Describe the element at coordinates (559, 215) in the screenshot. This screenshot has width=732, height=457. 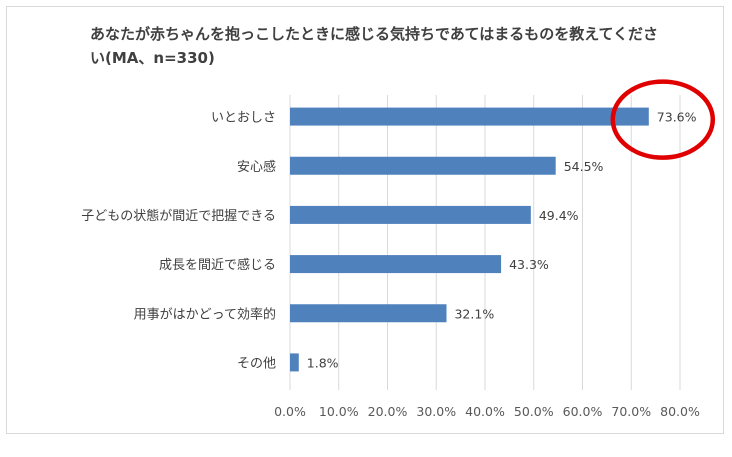
I see `value-label: 49.4%` at that location.